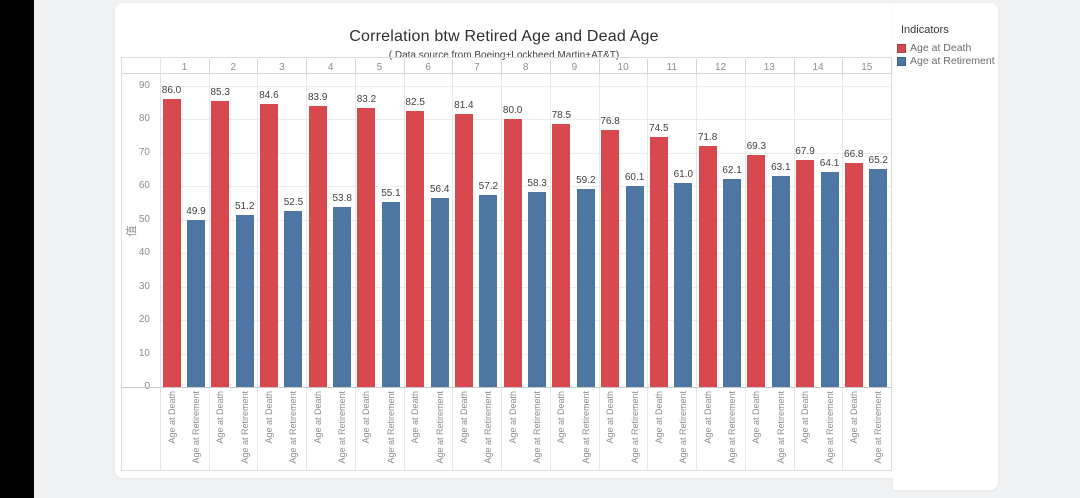 The height and width of the screenshot is (498, 1080). I want to click on bar-value-label: 61.0, so click(683, 174).